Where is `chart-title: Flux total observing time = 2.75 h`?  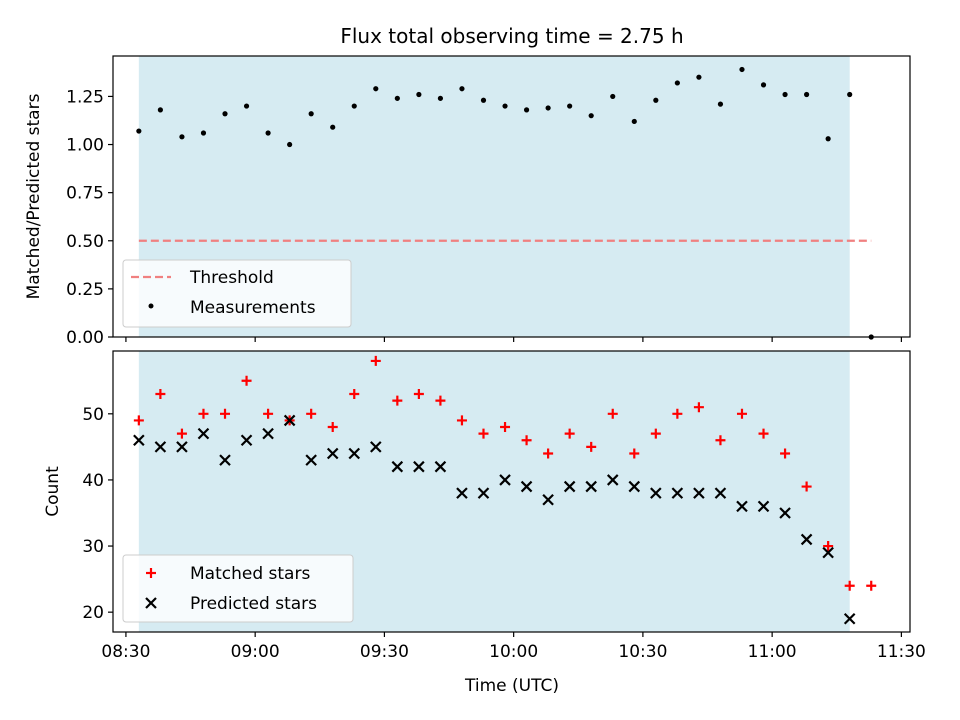 chart-title: Flux total observing time = 2.75 h is located at coordinates (511, 36).